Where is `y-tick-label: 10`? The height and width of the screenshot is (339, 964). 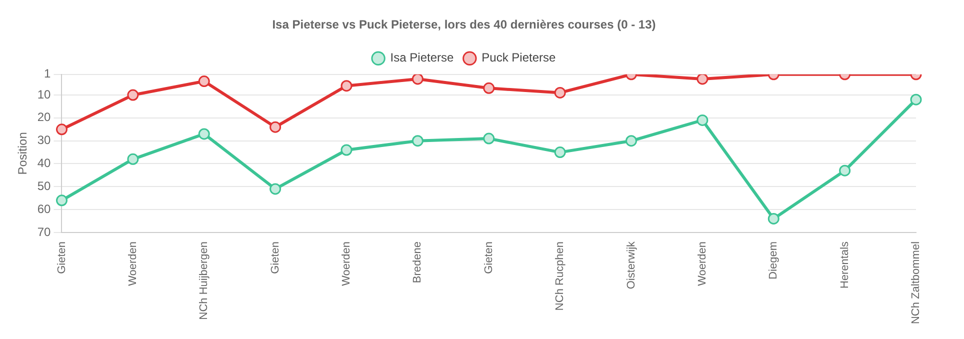 y-tick-label: 10 is located at coordinates (44, 94).